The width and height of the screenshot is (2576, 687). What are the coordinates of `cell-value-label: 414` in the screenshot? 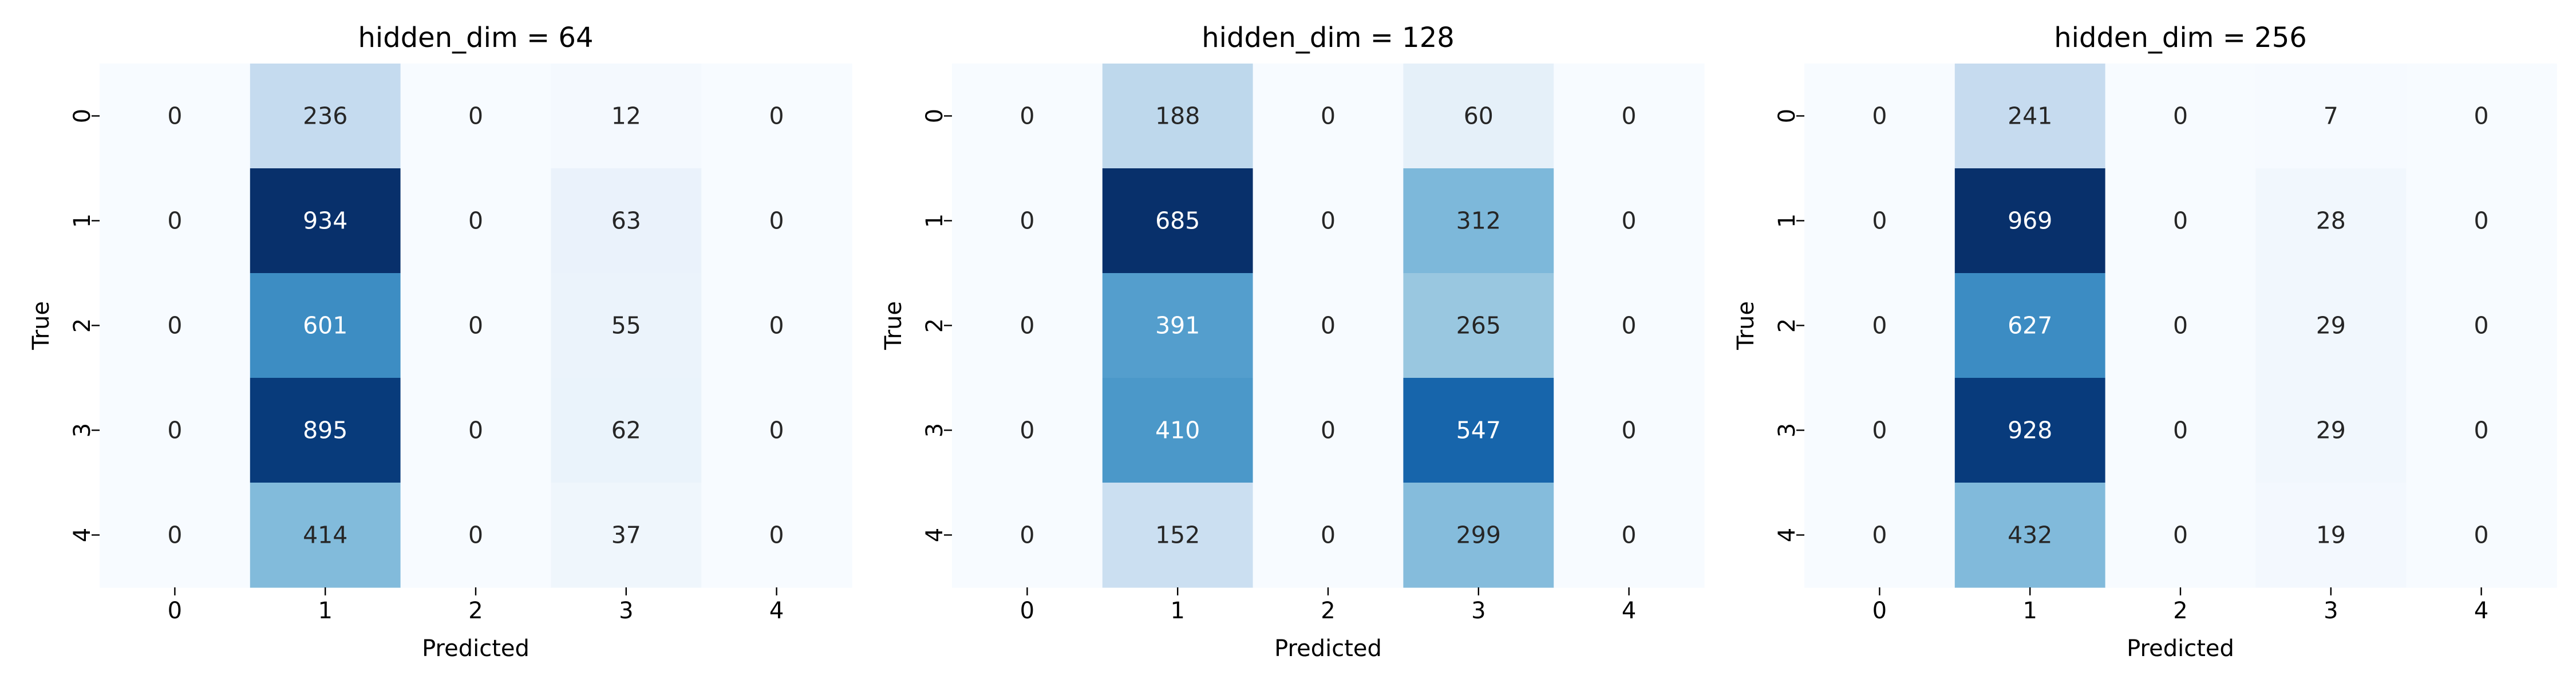 It's located at (325, 535).